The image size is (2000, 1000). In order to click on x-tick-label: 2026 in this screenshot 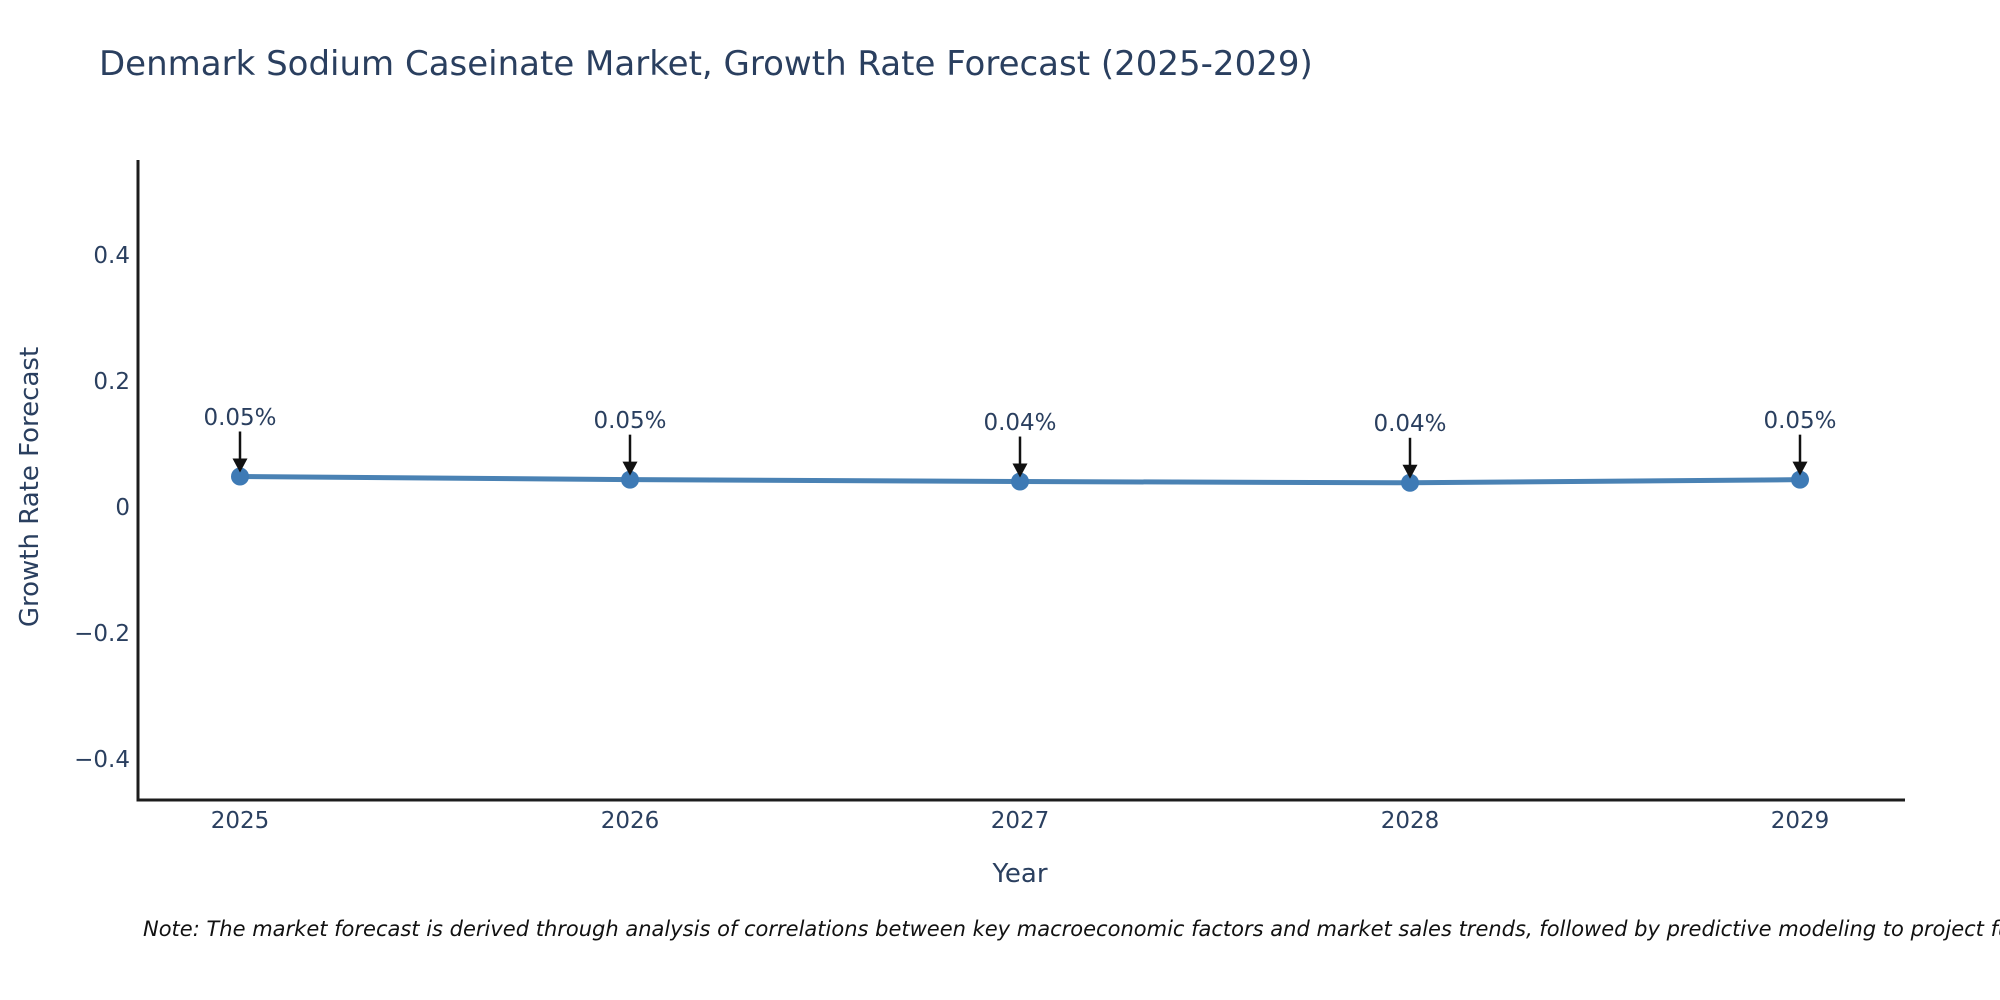, I will do `click(630, 821)`.